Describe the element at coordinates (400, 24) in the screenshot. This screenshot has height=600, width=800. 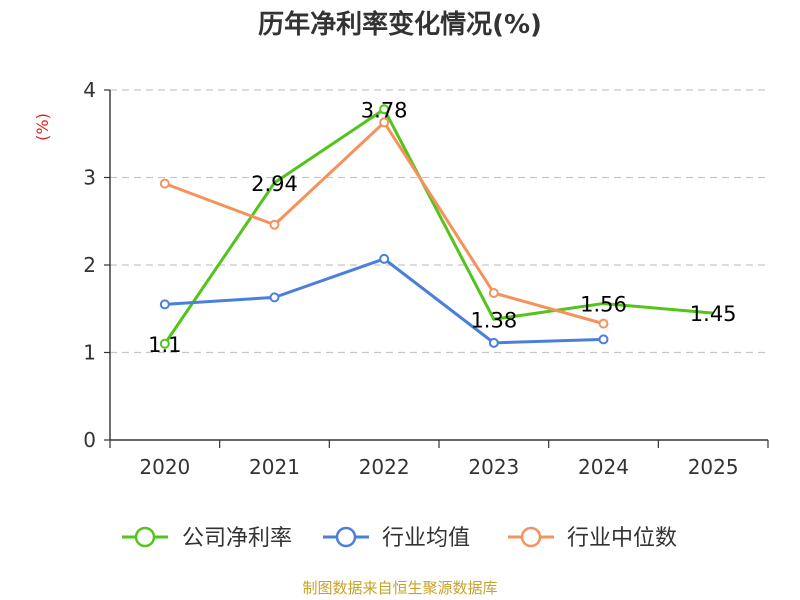
I see `chart-title: 历年净利率变化情况(%)` at that location.